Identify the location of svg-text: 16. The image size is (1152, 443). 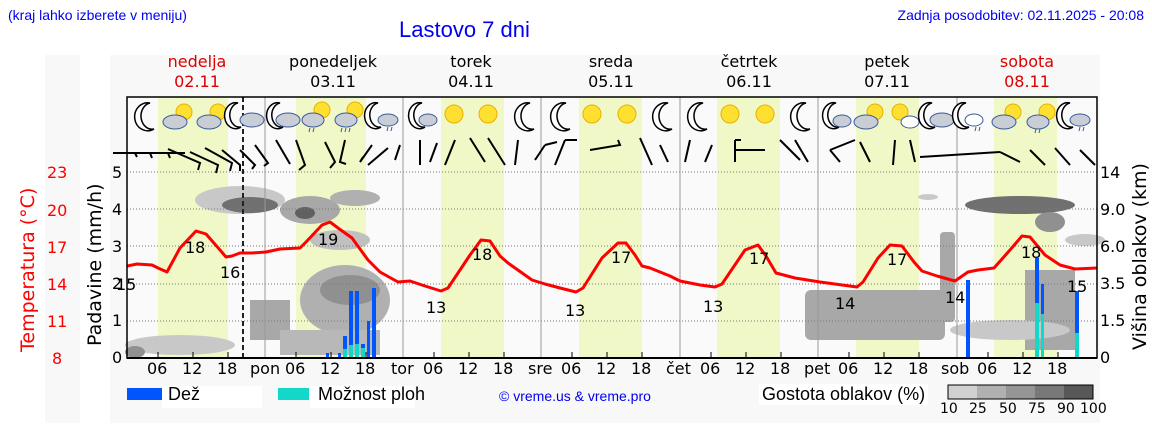
(230, 272).